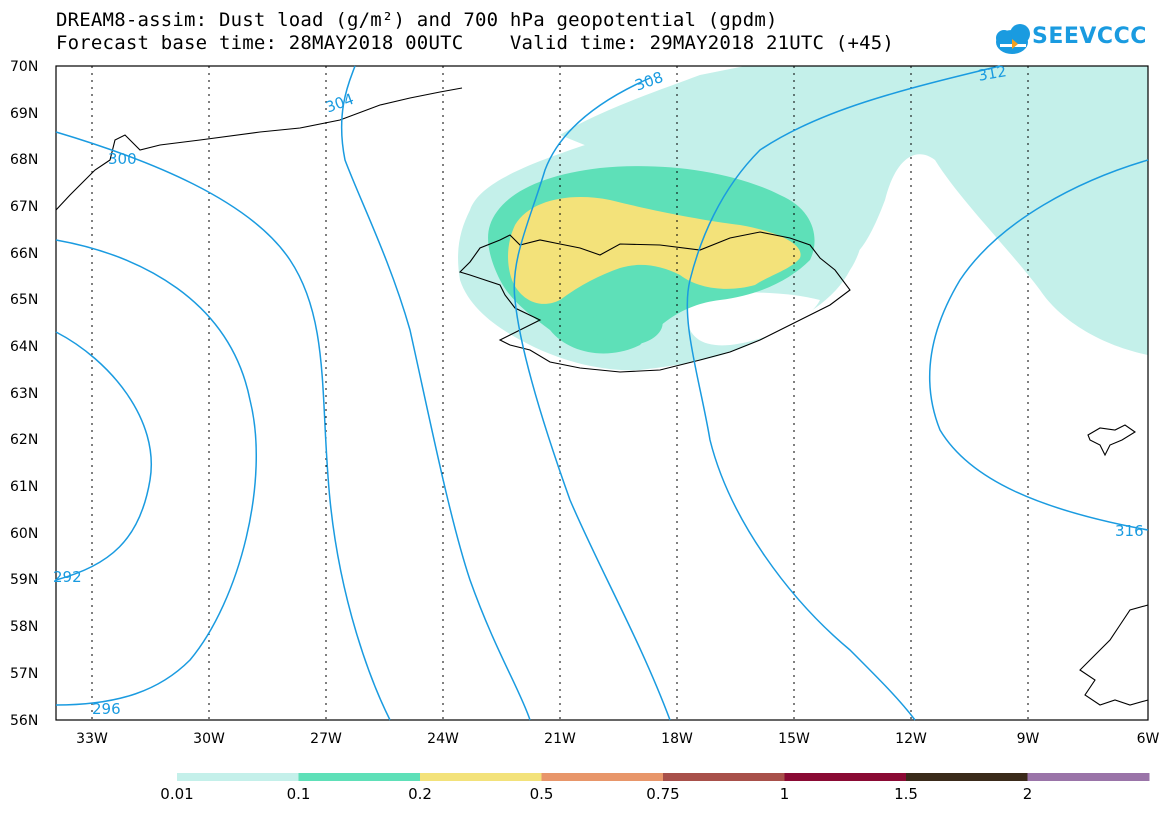 This screenshot has width=1175, height=815. I want to click on seevccc-logo, so click(1013, 39).